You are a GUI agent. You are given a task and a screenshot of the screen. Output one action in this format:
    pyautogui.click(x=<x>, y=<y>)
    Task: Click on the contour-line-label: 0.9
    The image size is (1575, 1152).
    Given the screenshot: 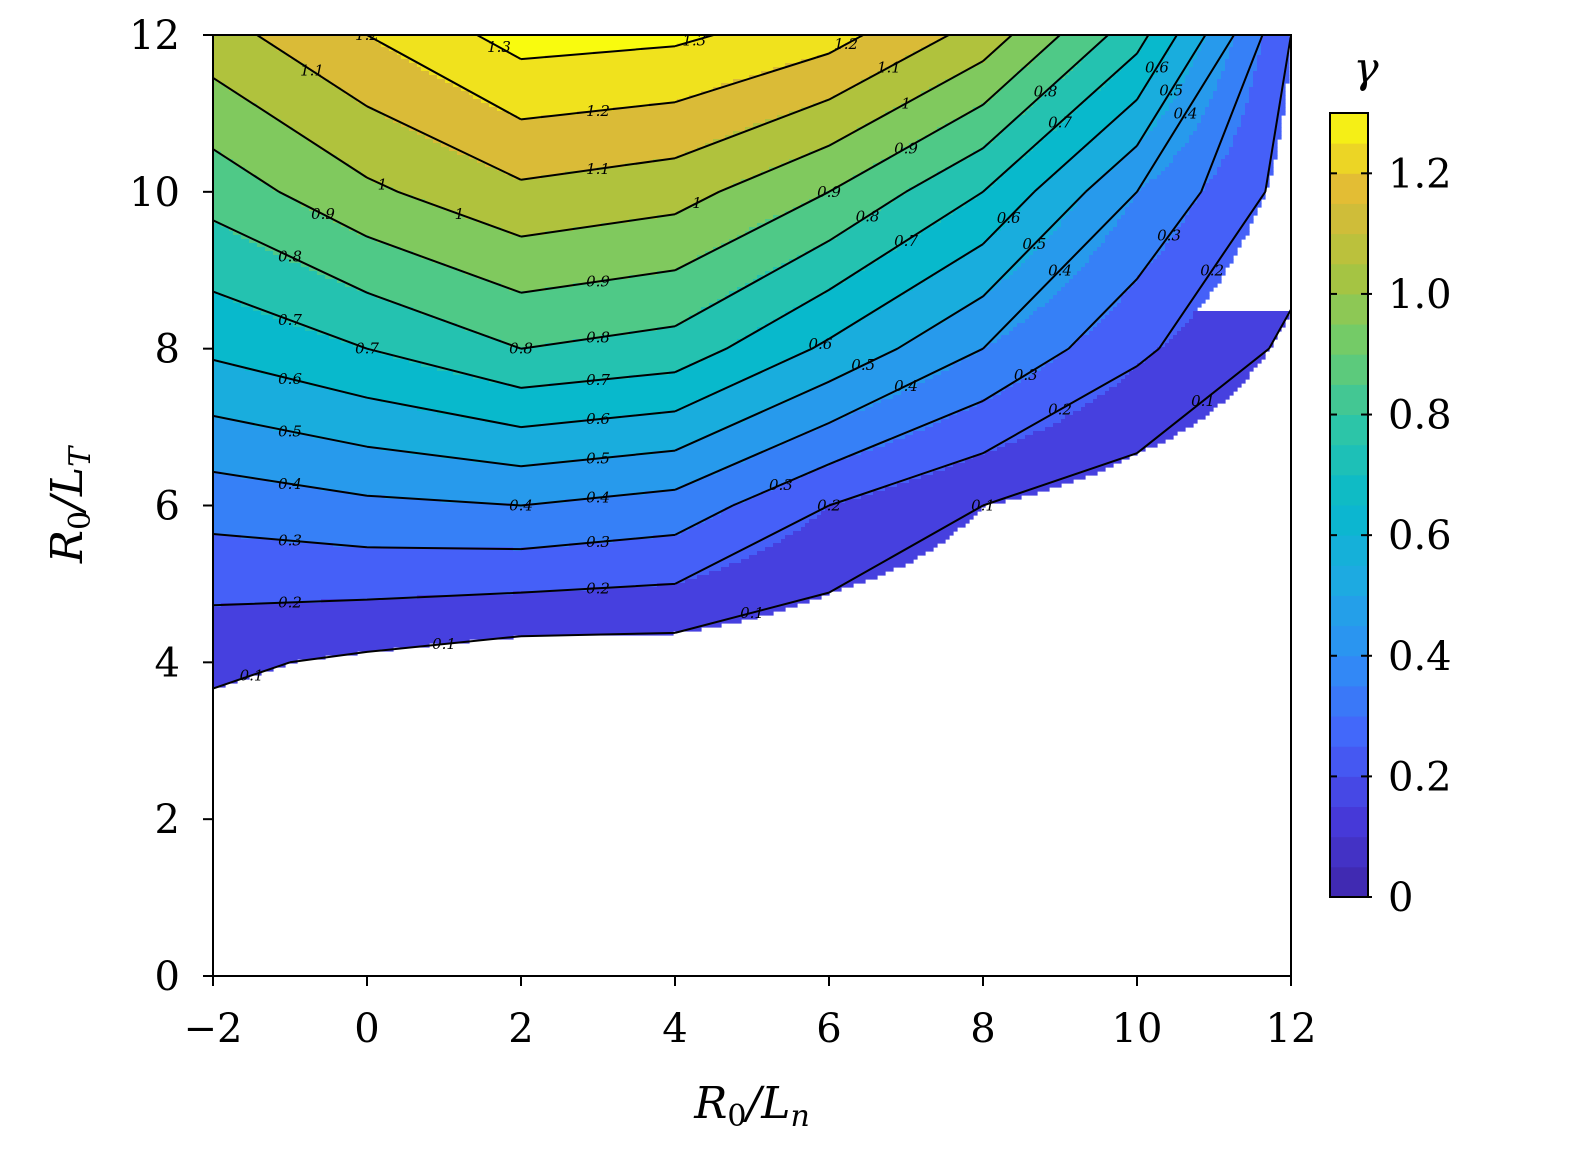 What is the action you would take?
    pyautogui.click(x=906, y=148)
    